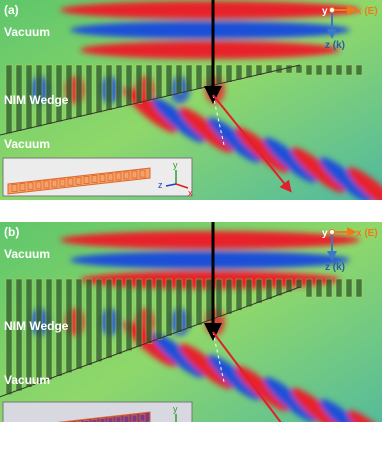  Describe the element at coordinates (175, 165) in the screenshot. I see `inset-axis-label: y` at that location.